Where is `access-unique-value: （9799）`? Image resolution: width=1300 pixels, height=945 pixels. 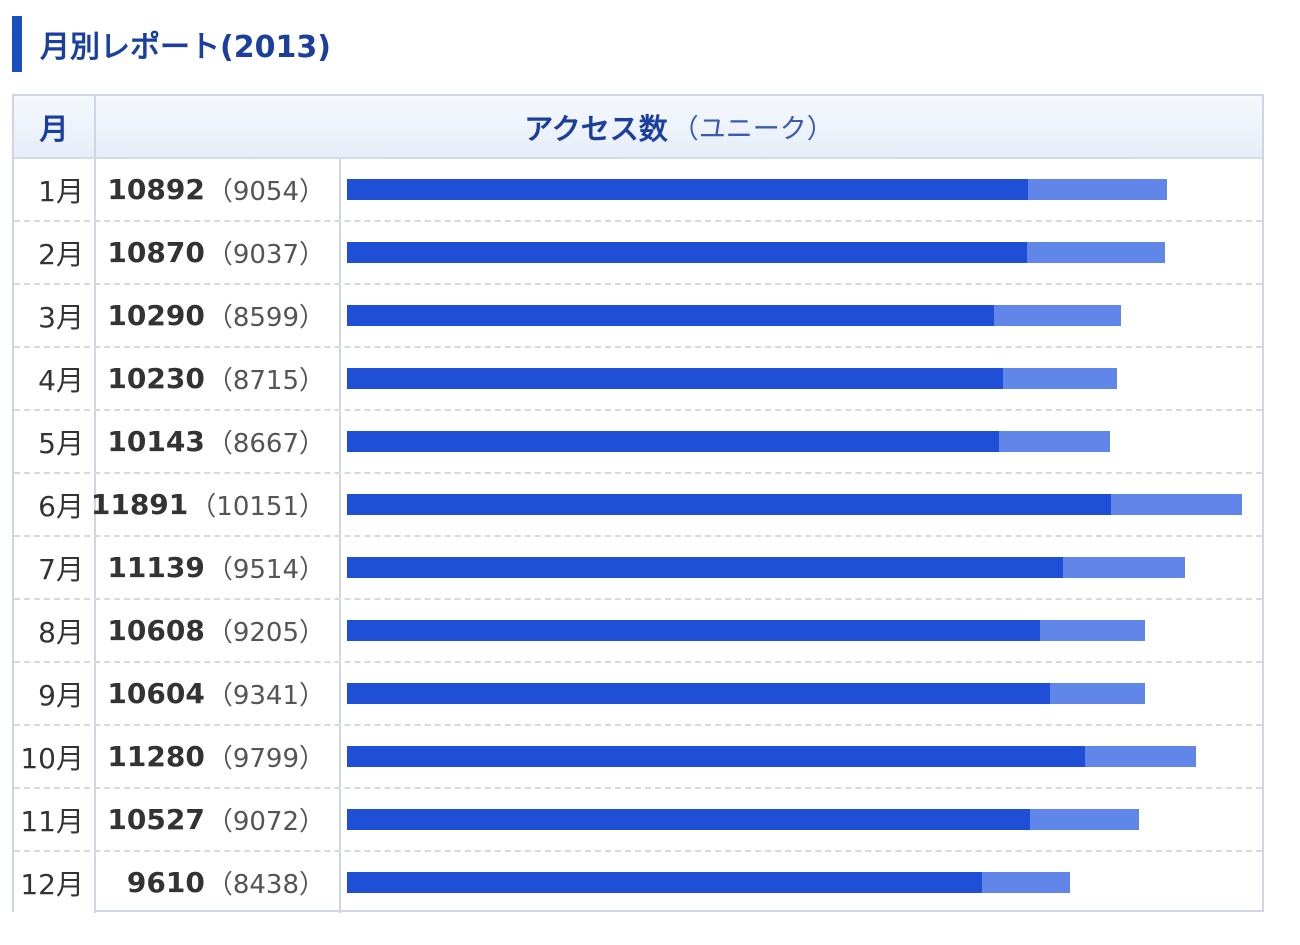 access-unique-value: （9799） is located at coordinates (265, 759).